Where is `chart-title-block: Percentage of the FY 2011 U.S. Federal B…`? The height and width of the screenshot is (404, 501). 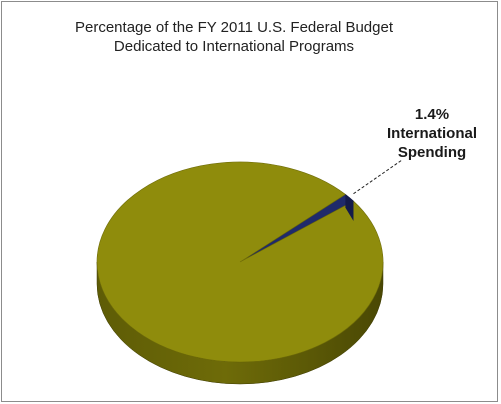
chart-title-block: Percentage of the FY 2011 U.S. Federal B… is located at coordinates (234, 37).